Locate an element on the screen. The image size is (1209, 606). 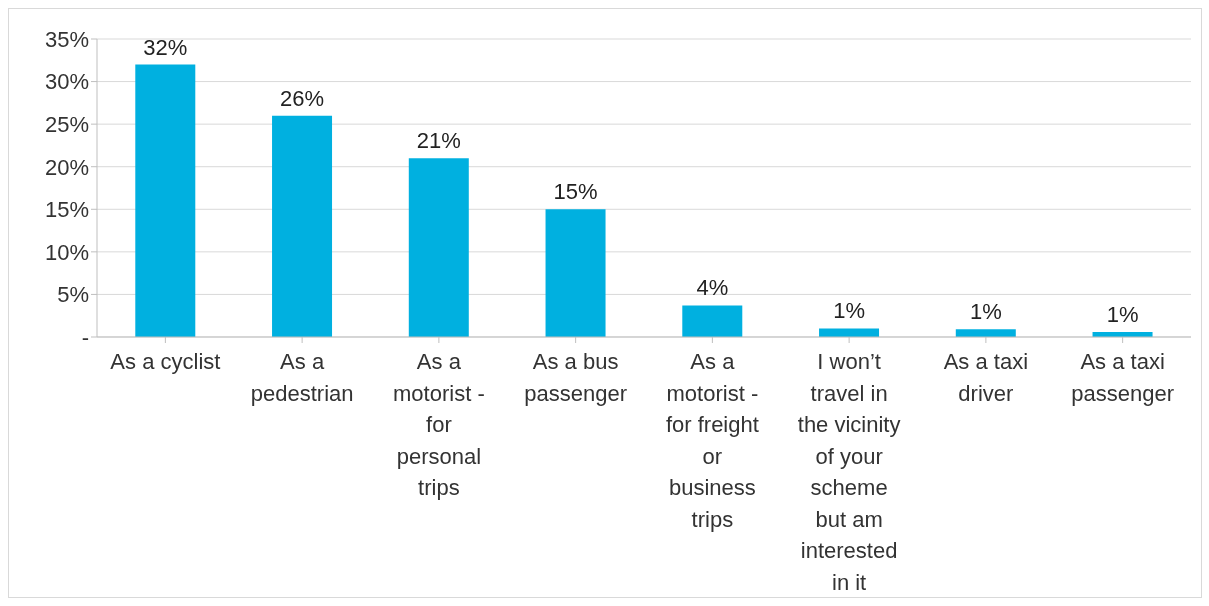
data-label: 21% is located at coordinates (438, 141).